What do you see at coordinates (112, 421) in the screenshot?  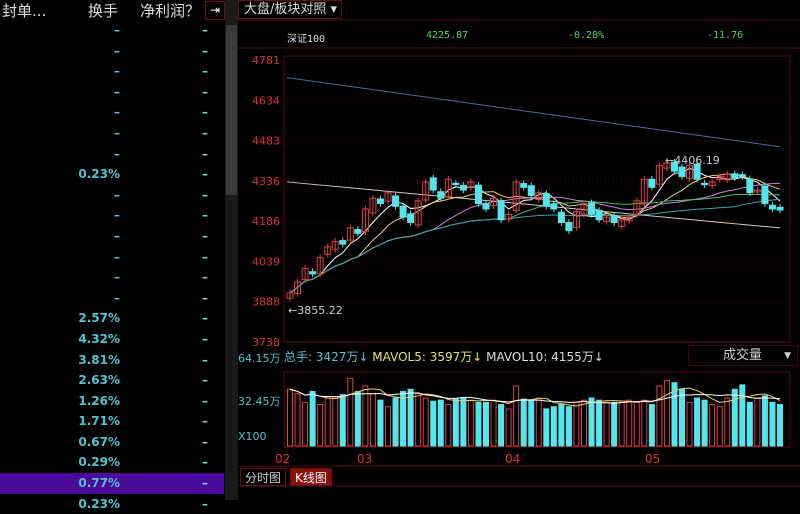 I see `list-item: 1.71% –` at bounding box center [112, 421].